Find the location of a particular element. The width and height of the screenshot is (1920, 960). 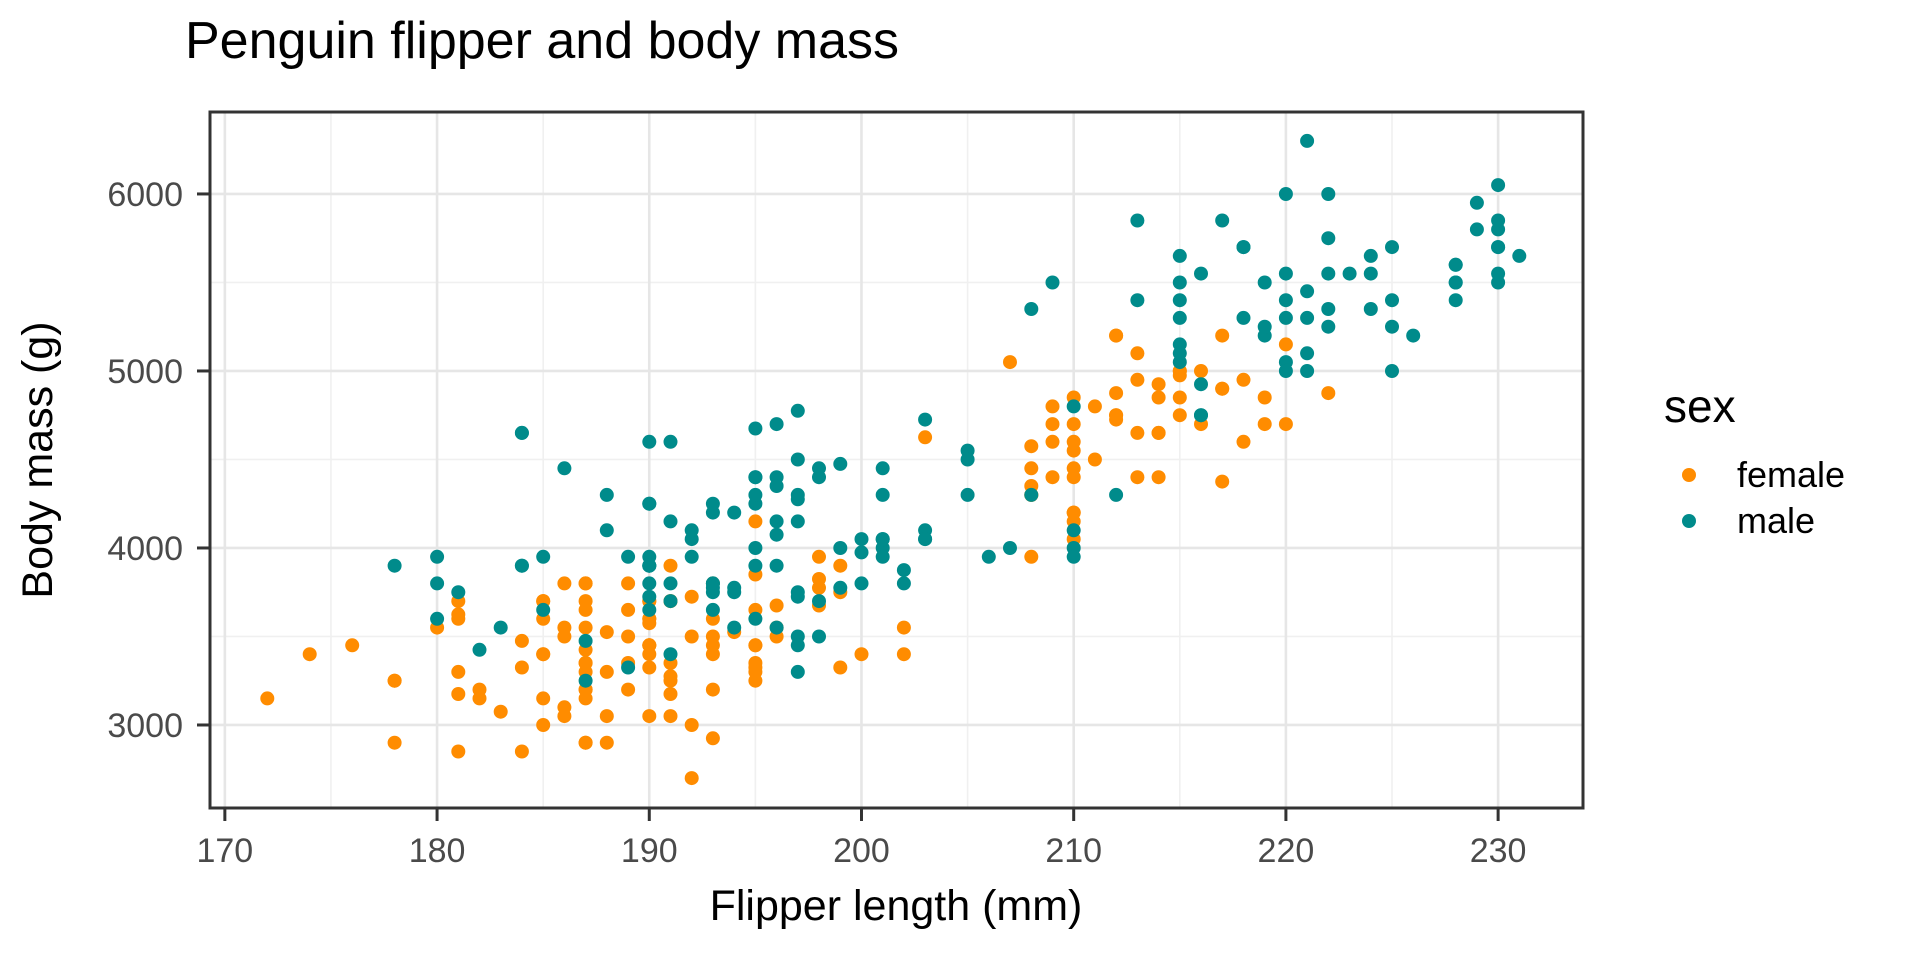

legend-female-dot-icon is located at coordinates (1689, 475).